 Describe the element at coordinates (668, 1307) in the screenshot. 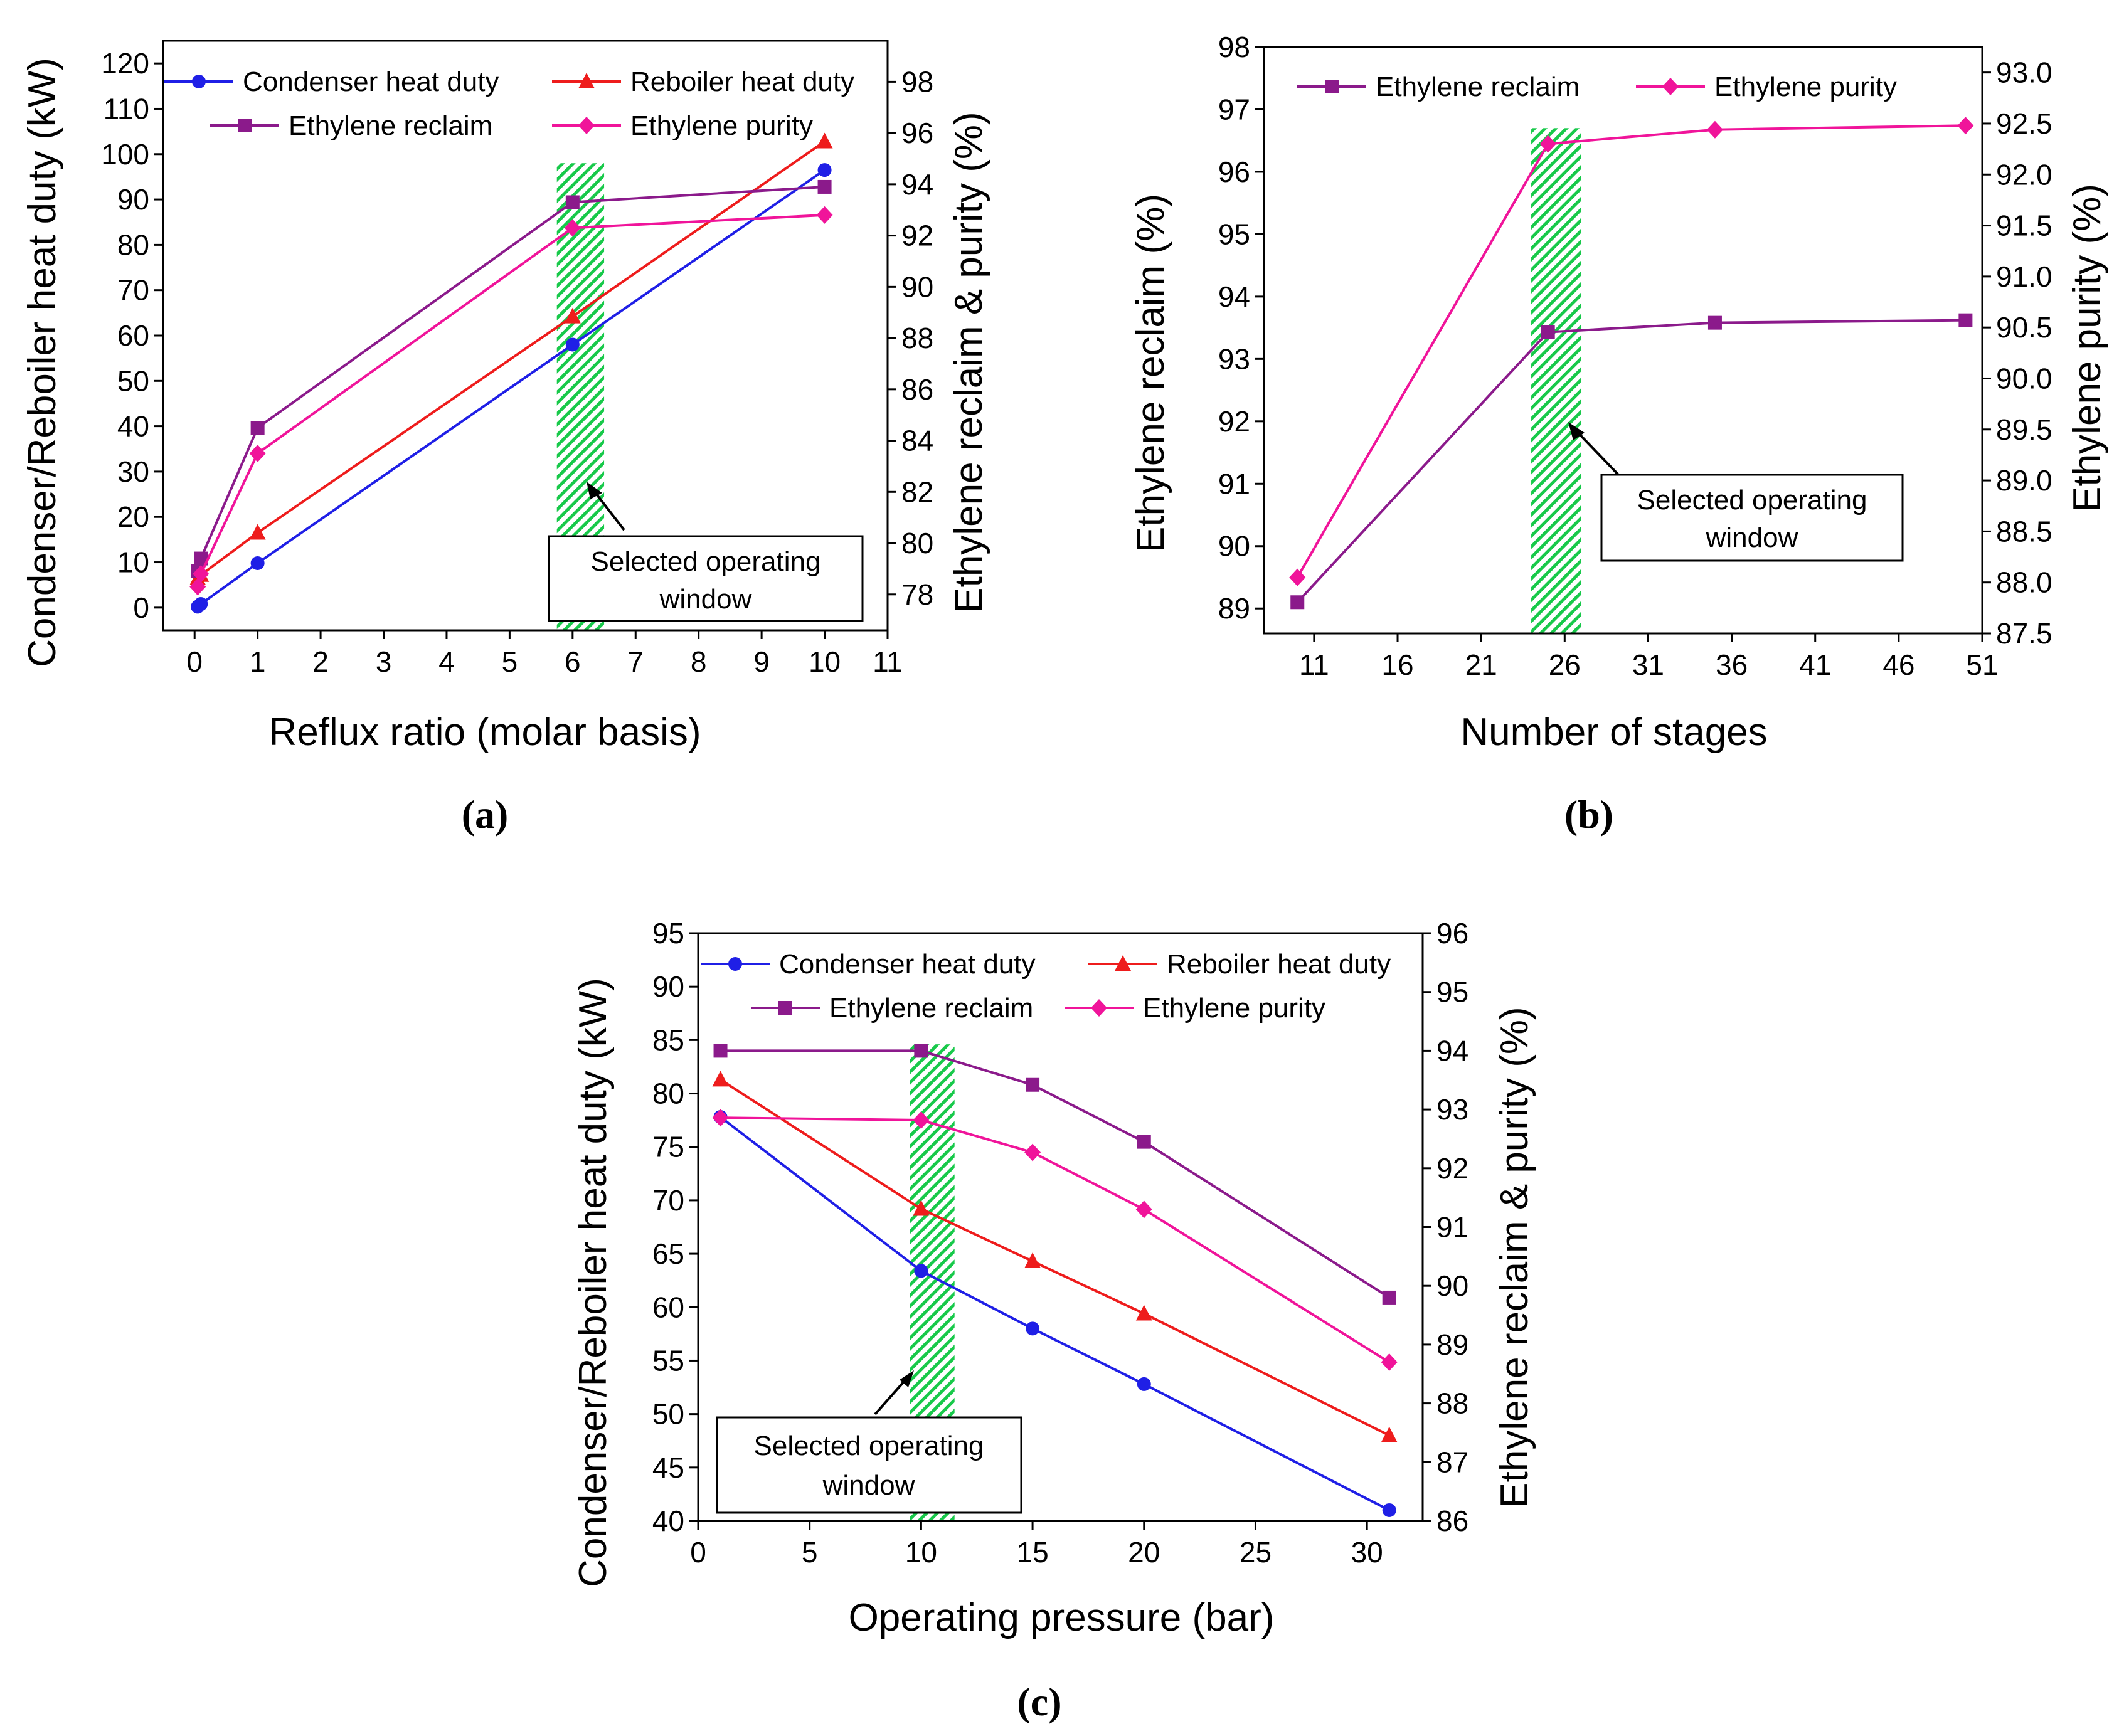

I see `y-tick-label: 60` at that location.